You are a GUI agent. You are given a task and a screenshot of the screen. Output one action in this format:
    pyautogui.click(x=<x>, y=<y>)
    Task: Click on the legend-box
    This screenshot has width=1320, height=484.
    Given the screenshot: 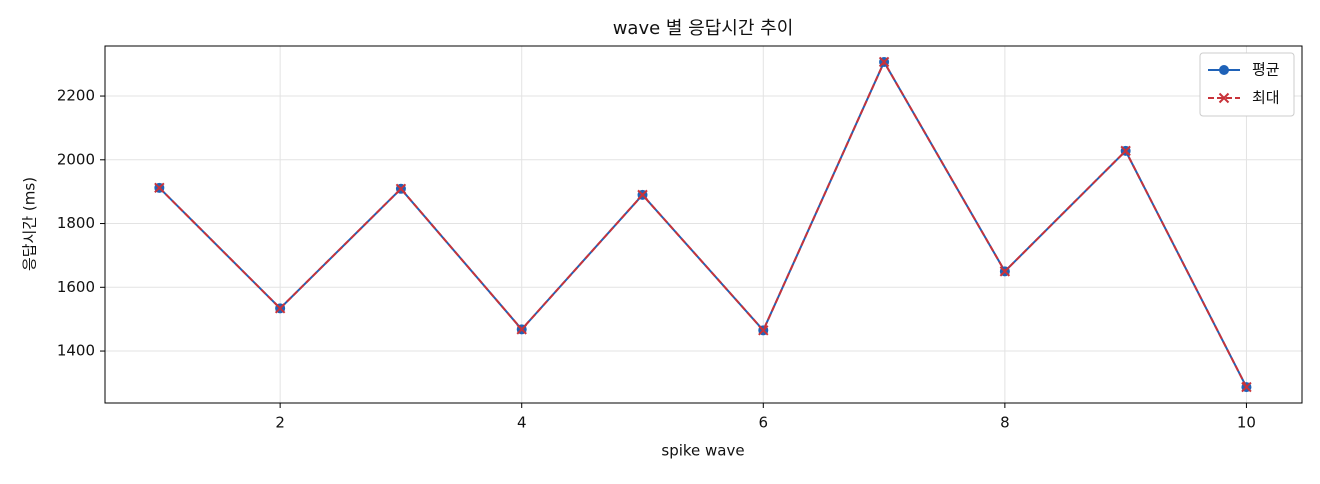 What is the action you would take?
    pyautogui.click(x=1247, y=84)
    